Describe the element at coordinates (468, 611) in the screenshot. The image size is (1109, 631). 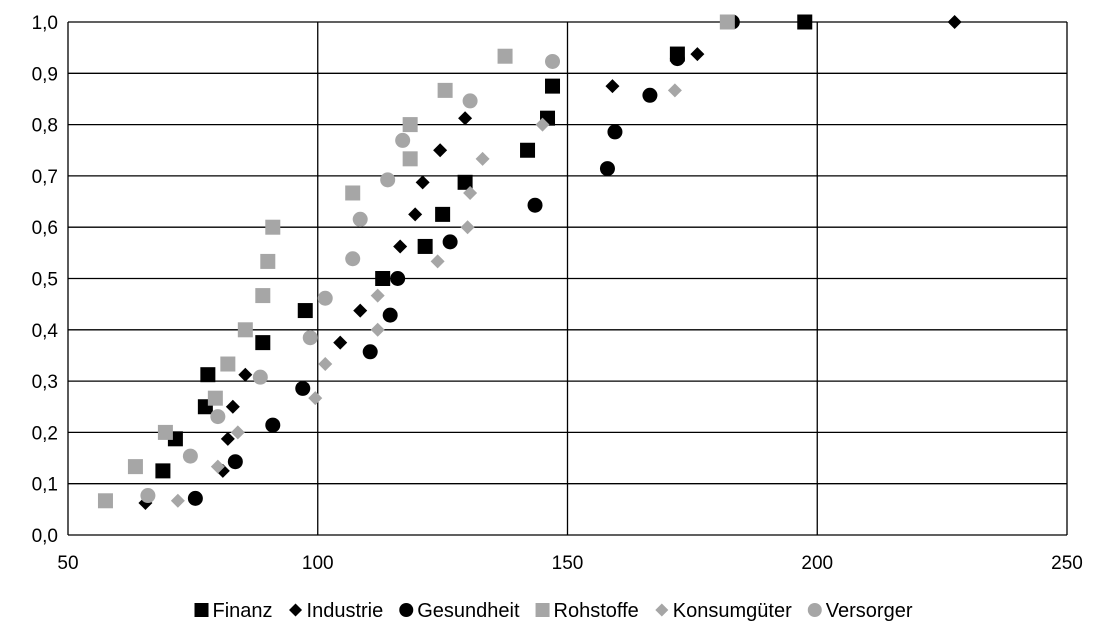
I see `legend-label: Gesundheit` at that location.